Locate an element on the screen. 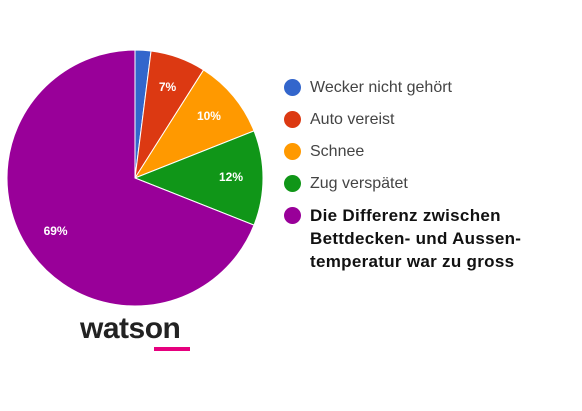  legend-item: Wecker nicht gehört is located at coordinates (371, 87).